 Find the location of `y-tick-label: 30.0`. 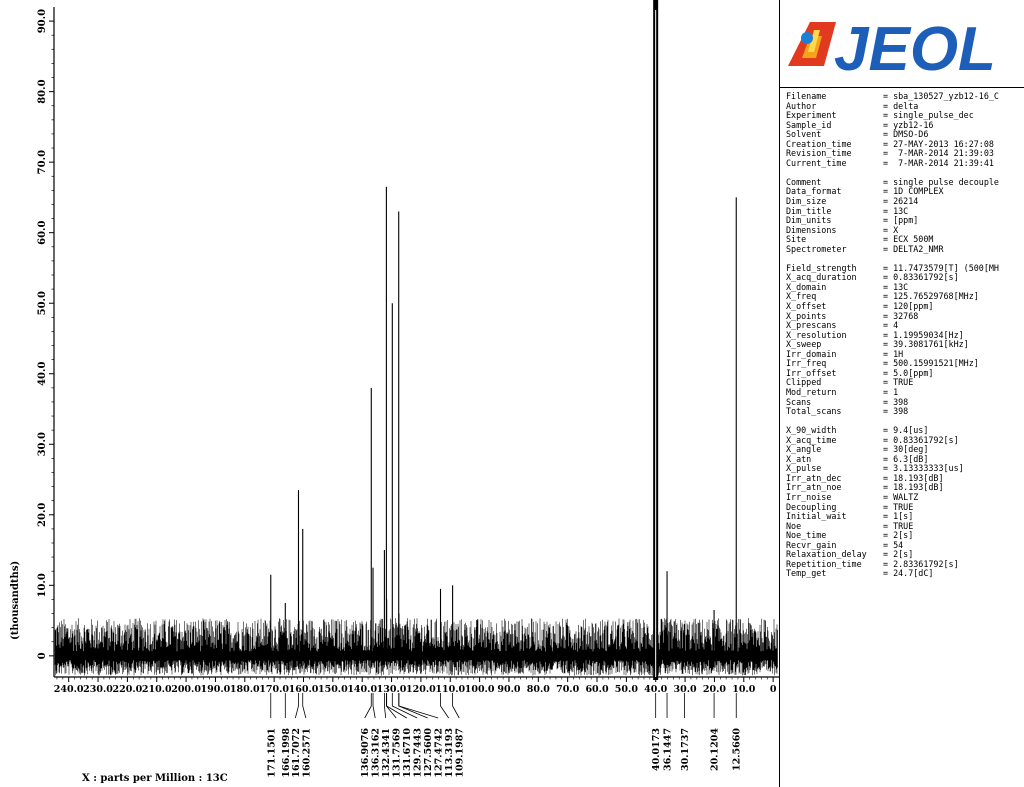

y-tick-label: 30.0 is located at coordinates (42, 444).